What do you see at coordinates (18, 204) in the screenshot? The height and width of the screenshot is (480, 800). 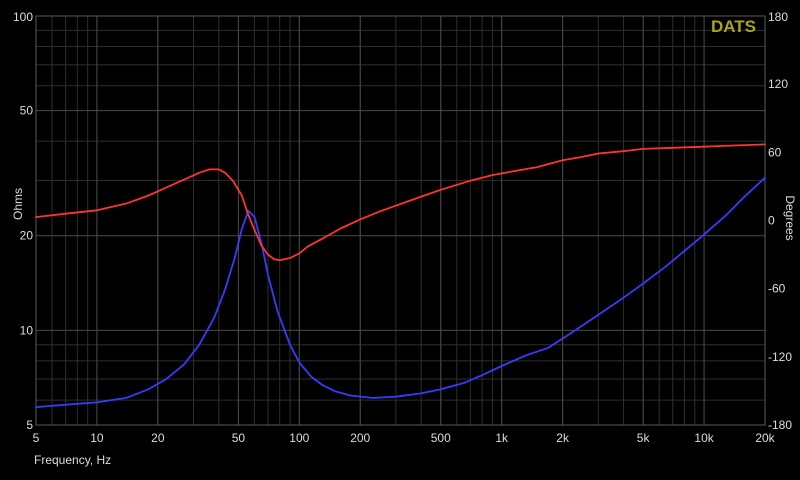 I see `y-left-axis-title: Ohms` at bounding box center [18, 204].